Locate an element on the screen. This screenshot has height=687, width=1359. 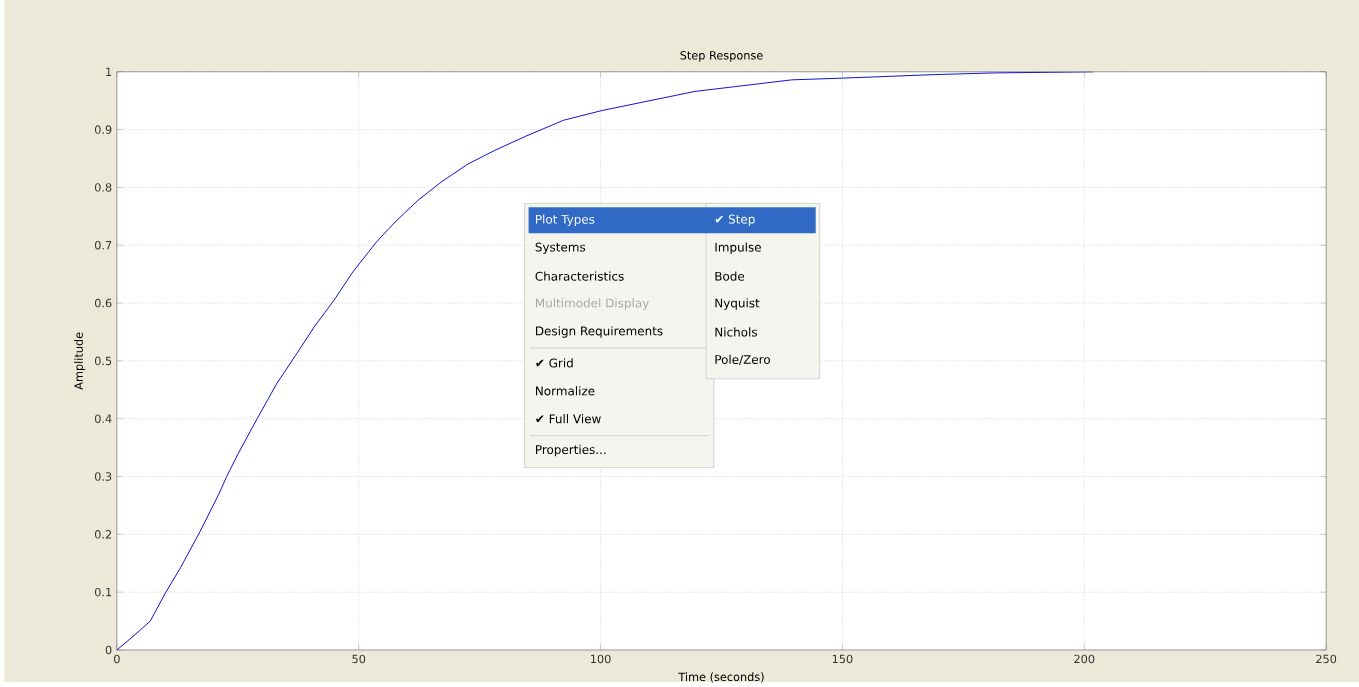
annotation: Nichols is located at coordinates (736, 332).